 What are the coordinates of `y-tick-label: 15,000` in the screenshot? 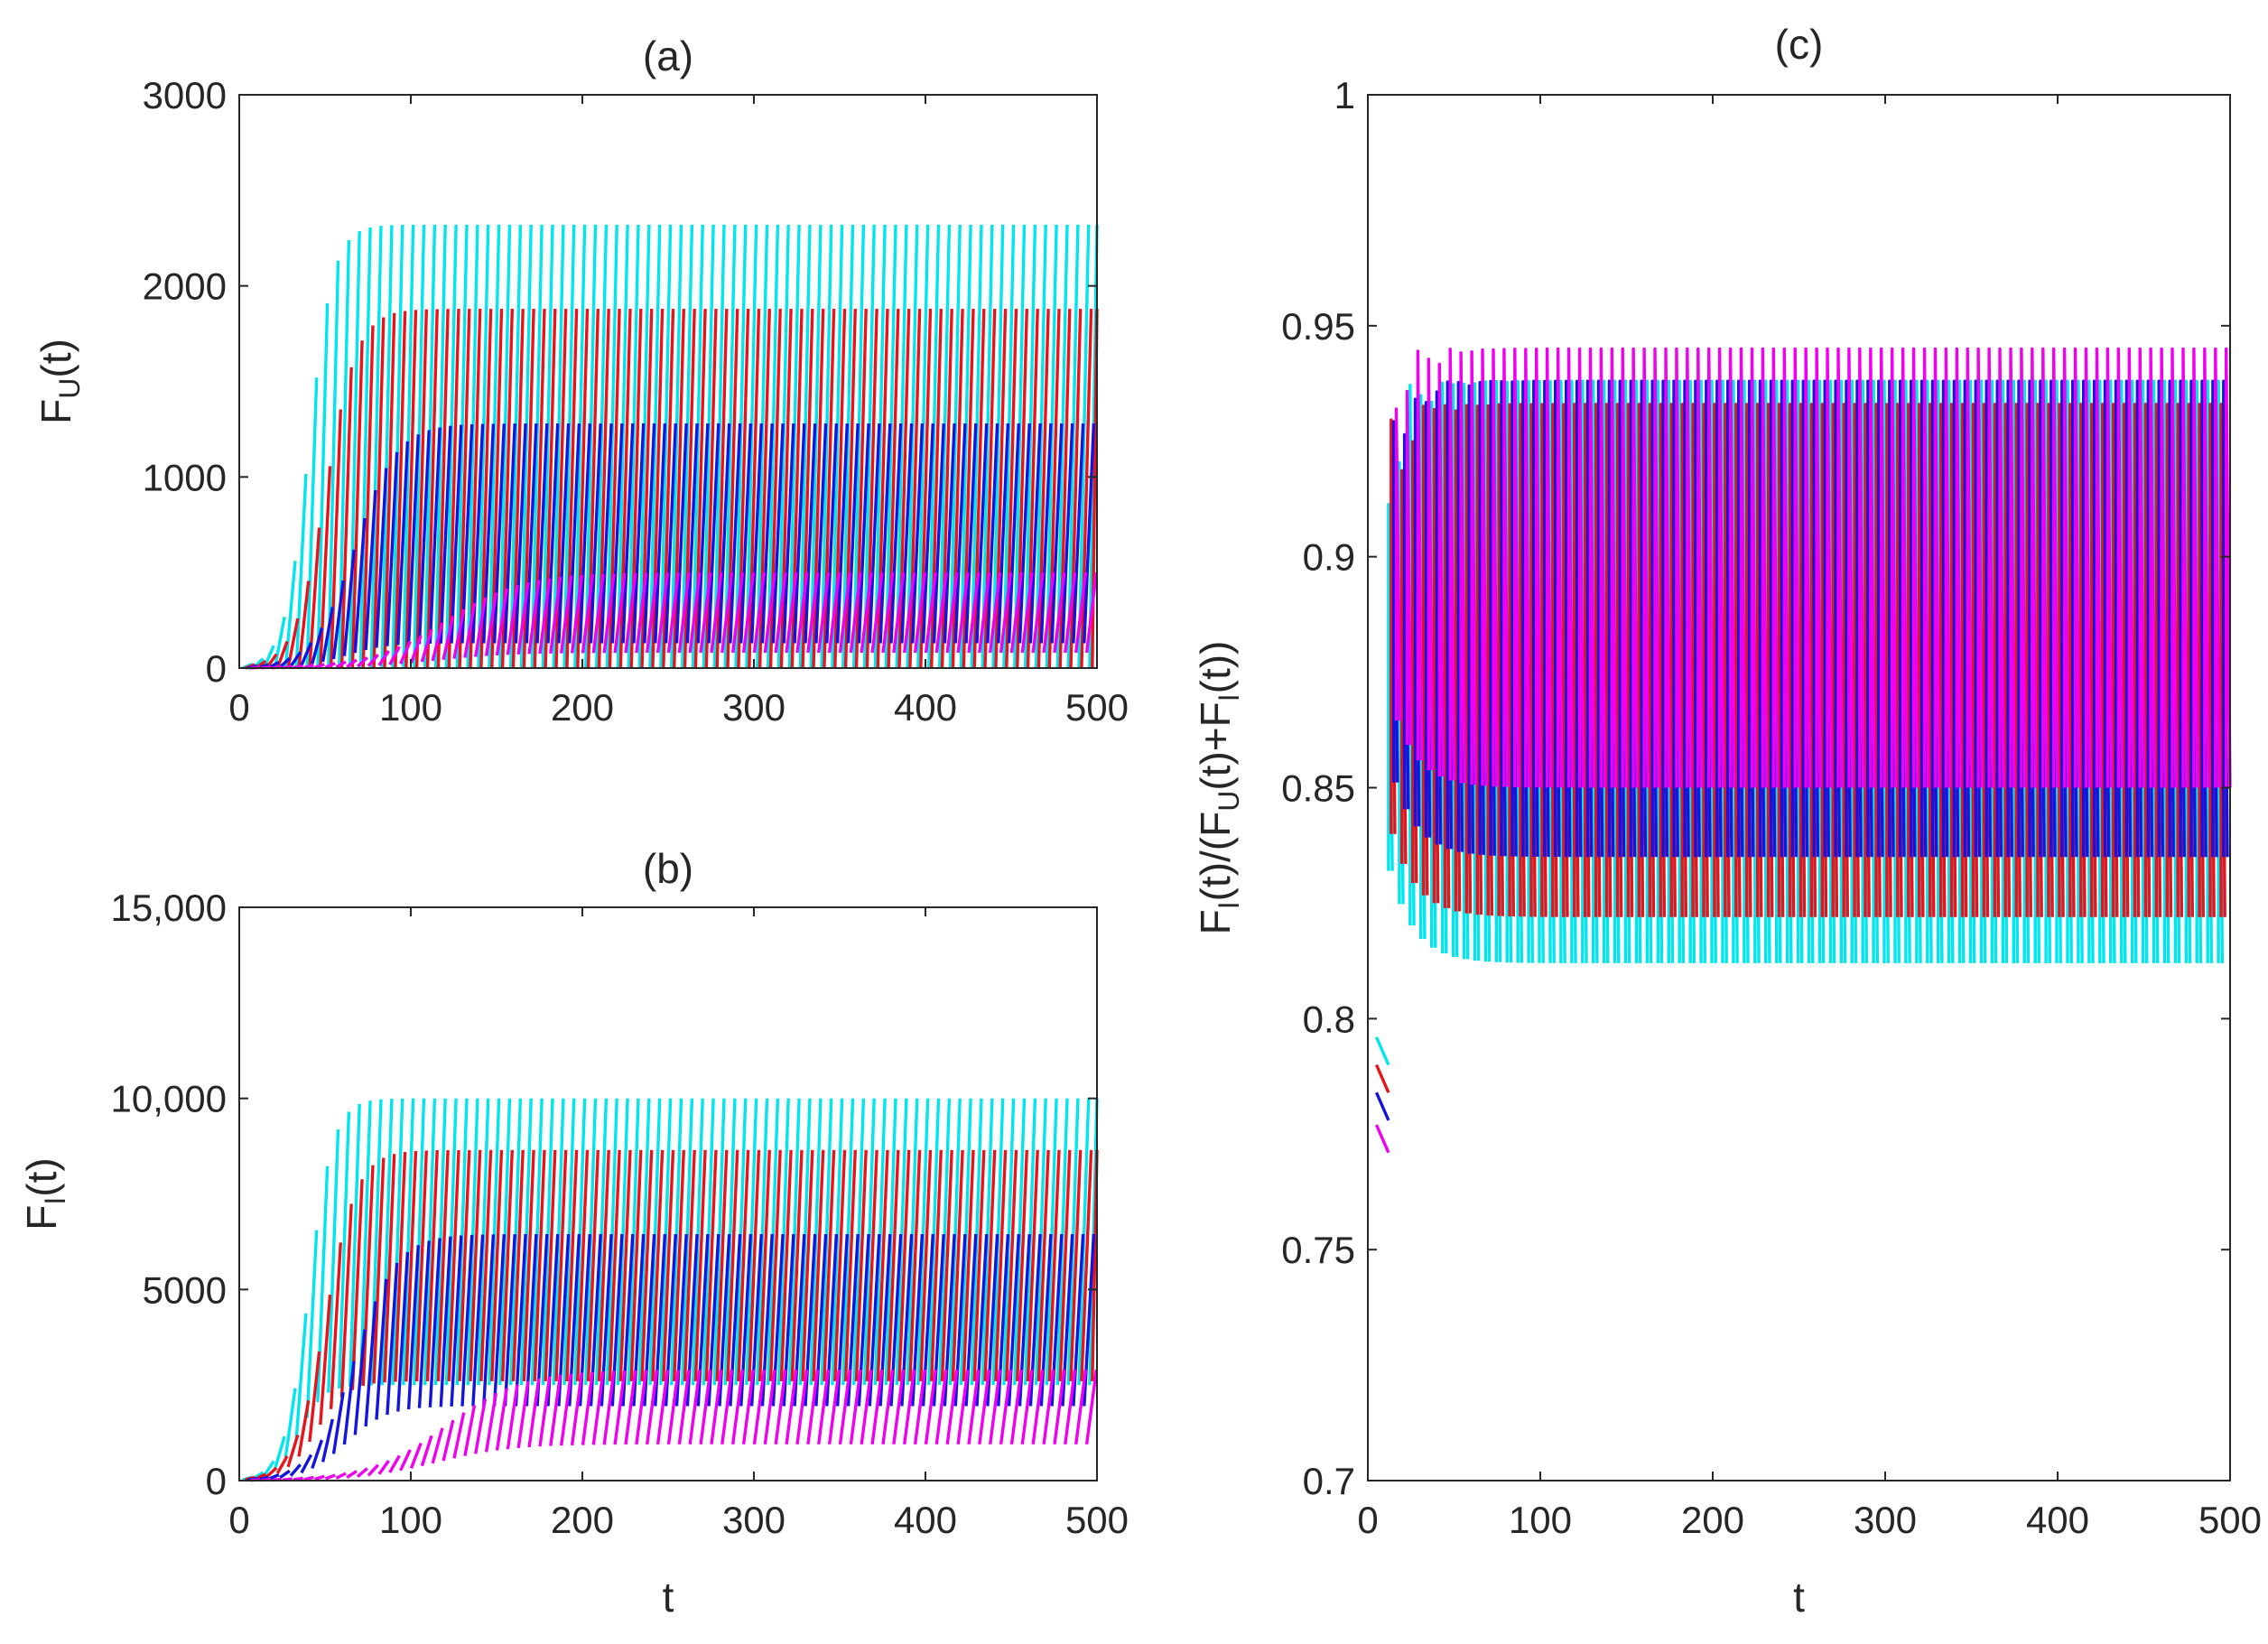 It's located at (169, 908).